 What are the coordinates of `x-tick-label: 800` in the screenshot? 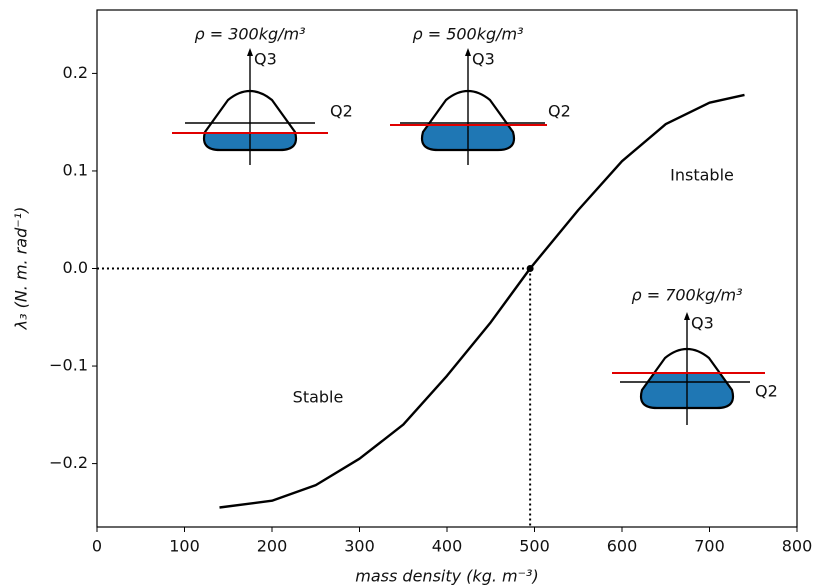 It's located at (797, 546).